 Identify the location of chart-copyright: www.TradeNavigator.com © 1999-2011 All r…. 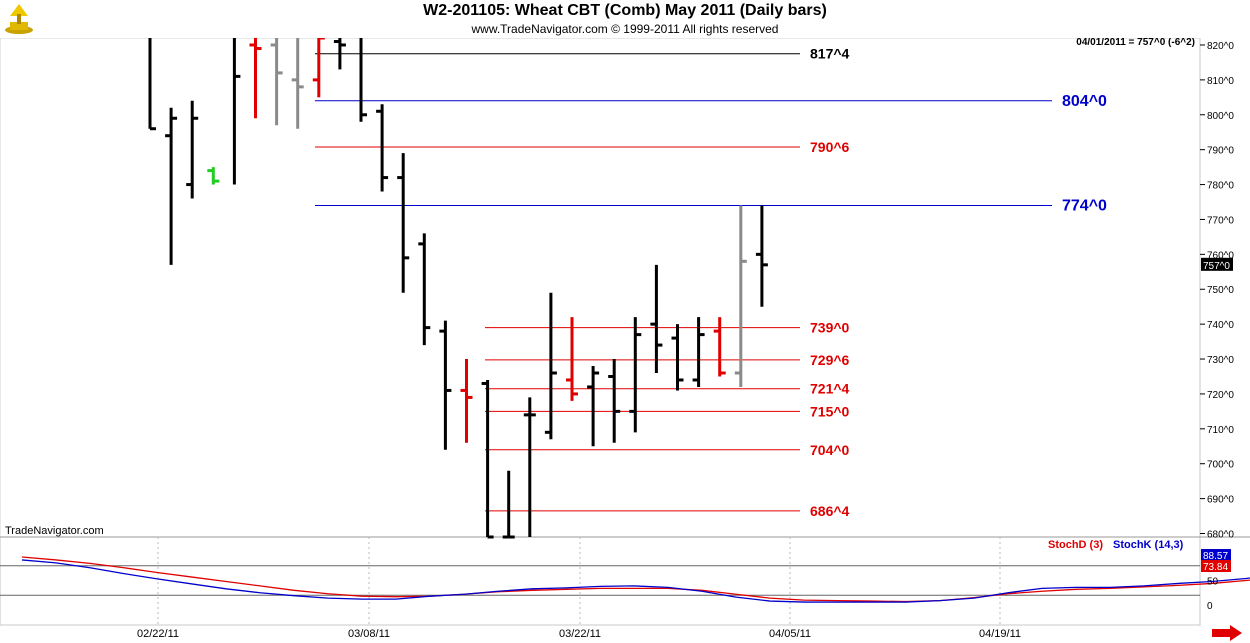
(625, 29).